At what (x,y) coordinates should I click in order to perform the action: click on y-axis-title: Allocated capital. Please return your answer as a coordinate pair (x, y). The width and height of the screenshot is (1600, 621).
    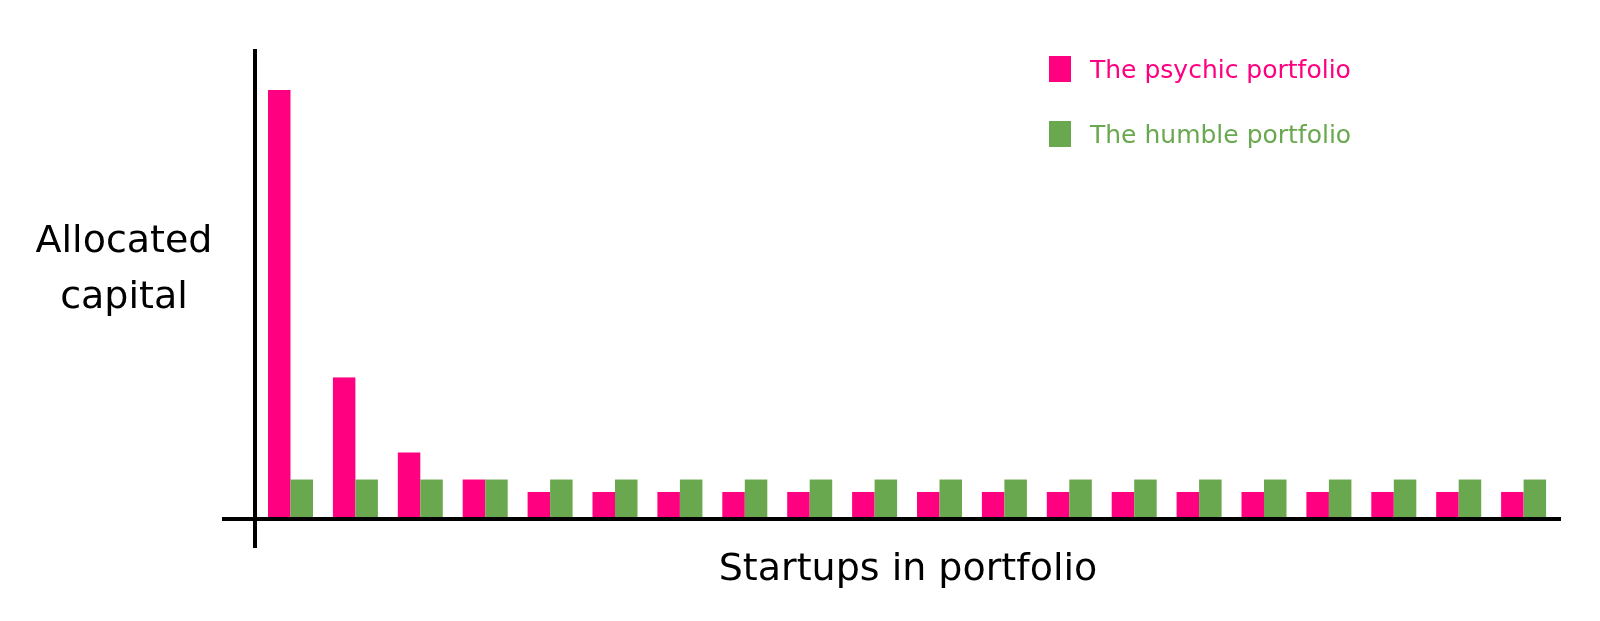
    Looking at the image, I should click on (124, 267).